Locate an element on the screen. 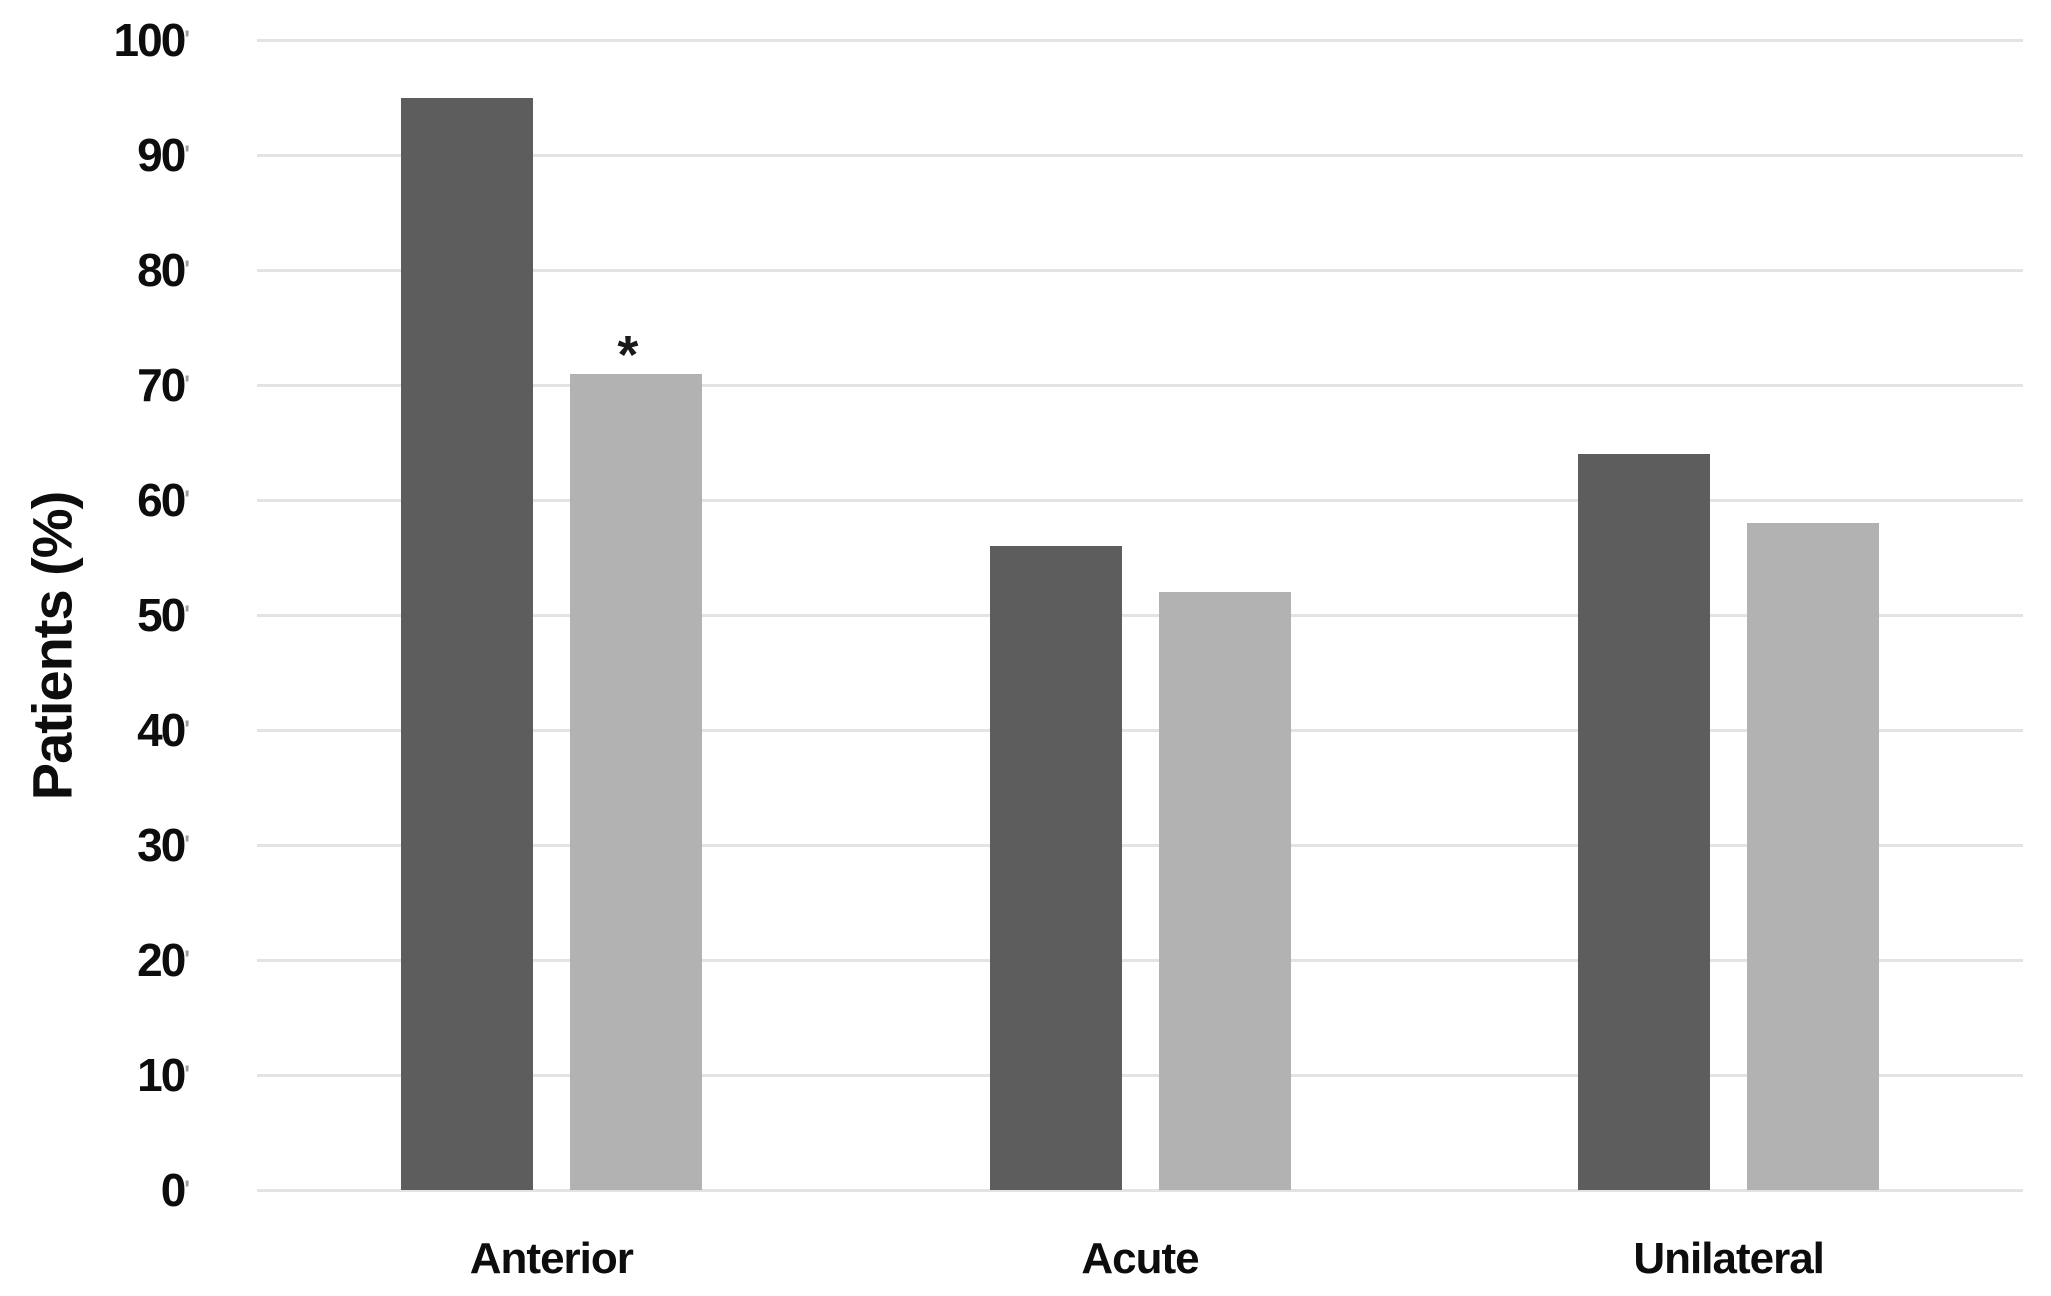 The image size is (2051, 1296). y-tick-label-70: 70' is located at coordinates (163, 385).